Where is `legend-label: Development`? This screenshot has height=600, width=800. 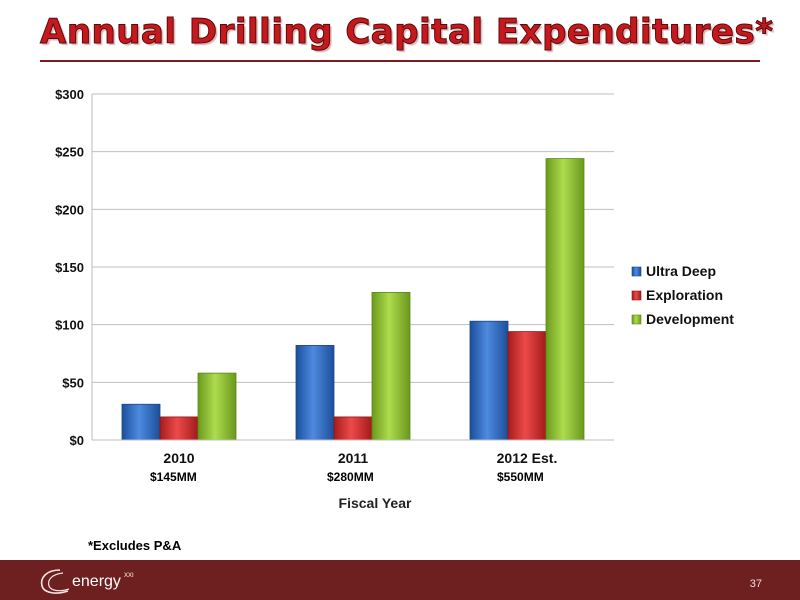
legend-label: Development is located at coordinates (690, 319).